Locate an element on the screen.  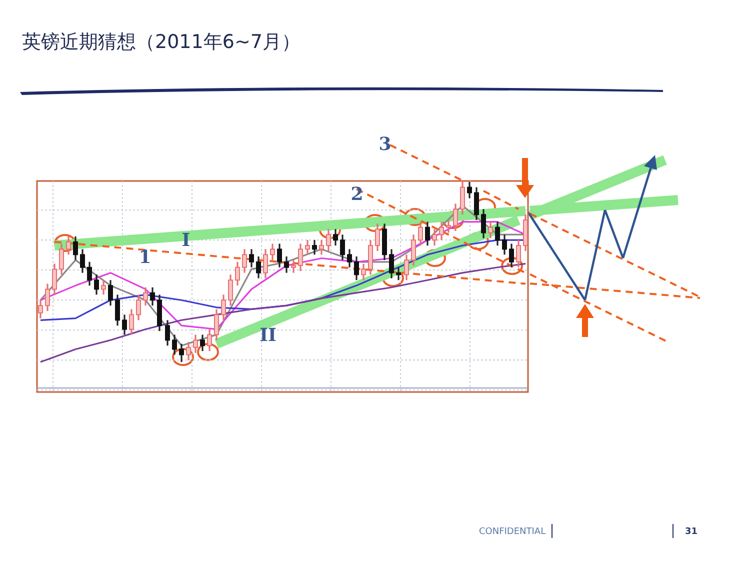
text: 31 is located at coordinates (691, 532).